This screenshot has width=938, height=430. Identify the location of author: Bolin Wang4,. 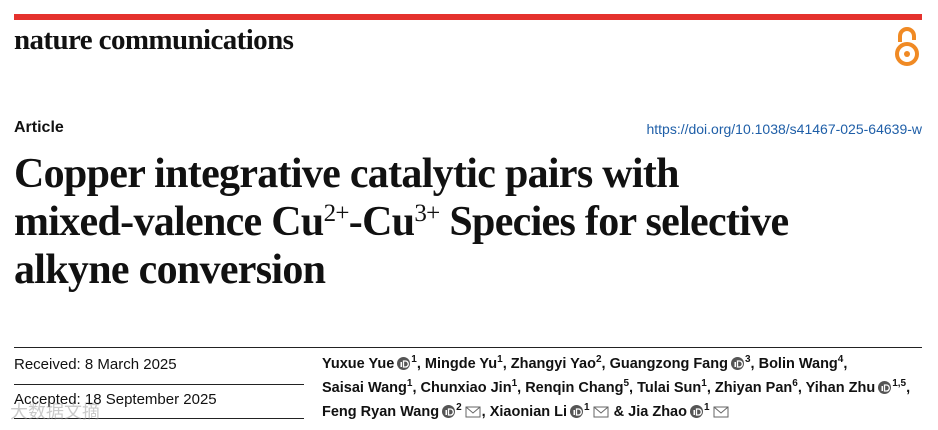
(803, 363).